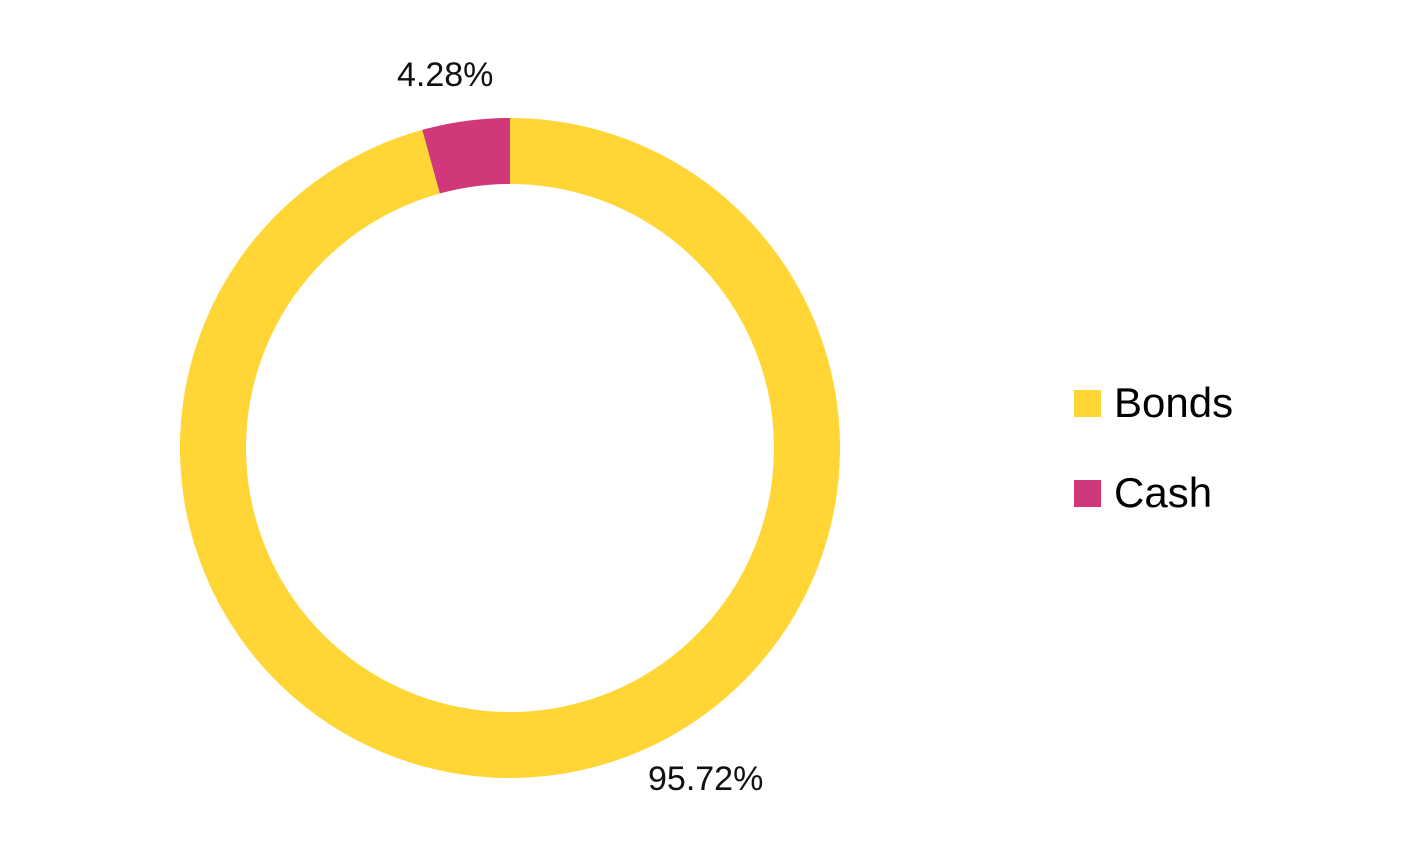 The width and height of the screenshot is (1418, 854). What do you see at coordinates (1087, 493) in the screenshot?
I see `legend-swatch-cash` at bounding box center [1087, 493].